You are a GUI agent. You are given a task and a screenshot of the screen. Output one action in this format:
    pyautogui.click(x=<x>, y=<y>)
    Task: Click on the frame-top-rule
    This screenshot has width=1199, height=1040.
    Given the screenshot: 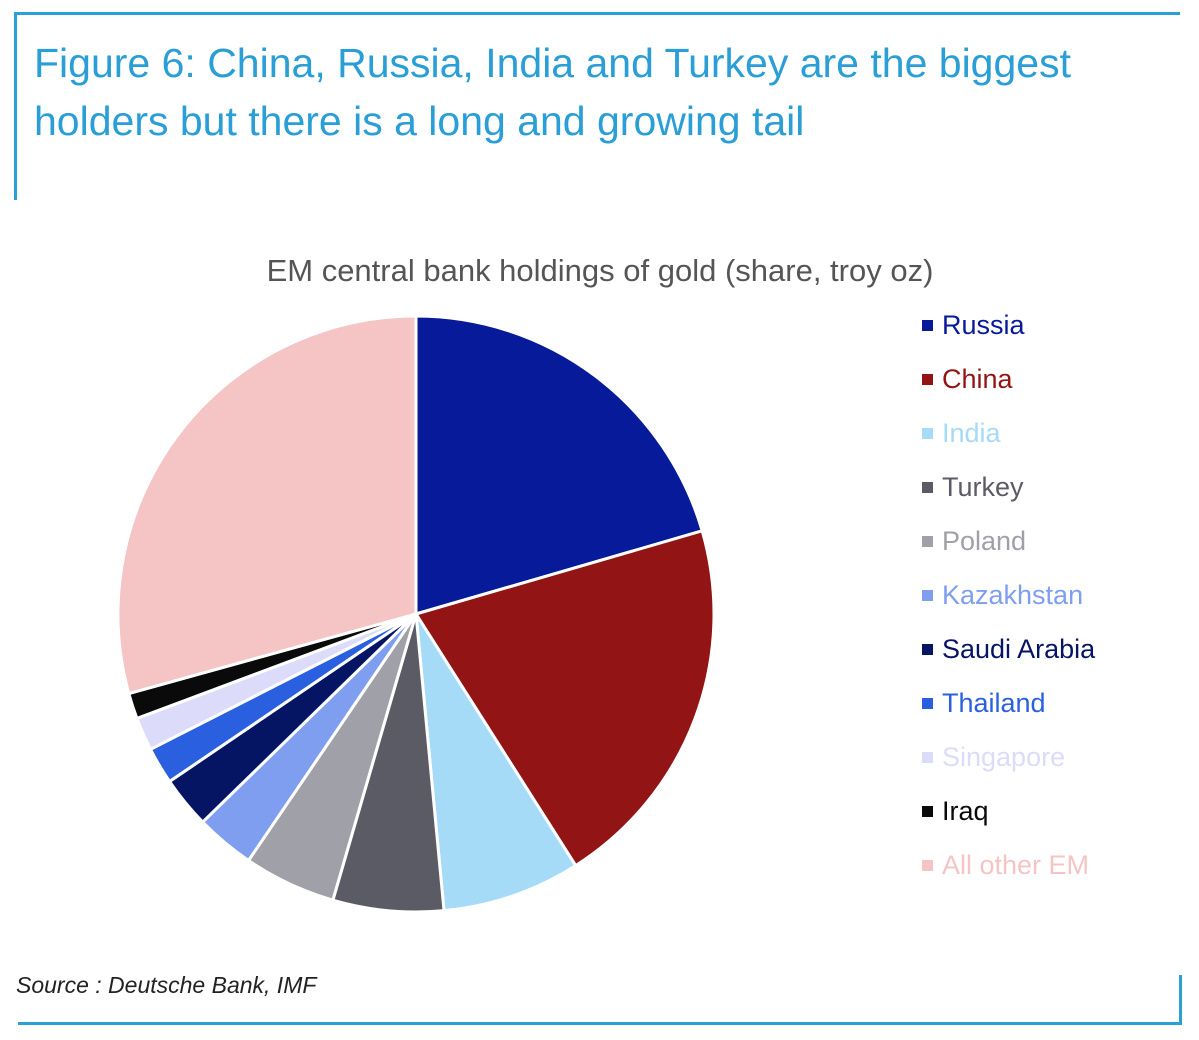 What is the action you would take?
    pyautogui.click(x=597, y=13)
    